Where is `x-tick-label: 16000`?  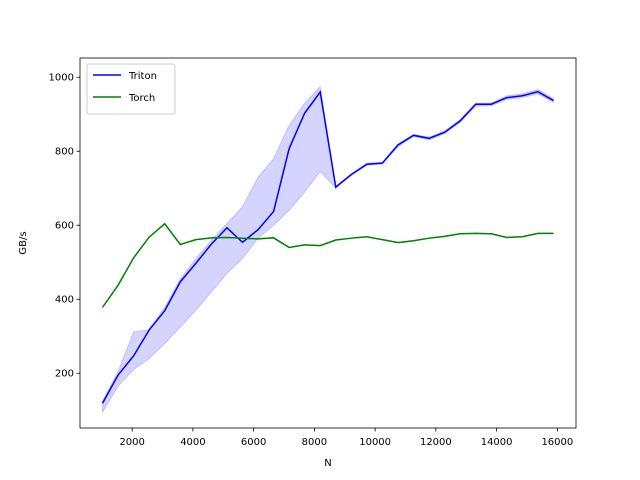 x-tick-label: 16000 is located at coordinates (557, 442).